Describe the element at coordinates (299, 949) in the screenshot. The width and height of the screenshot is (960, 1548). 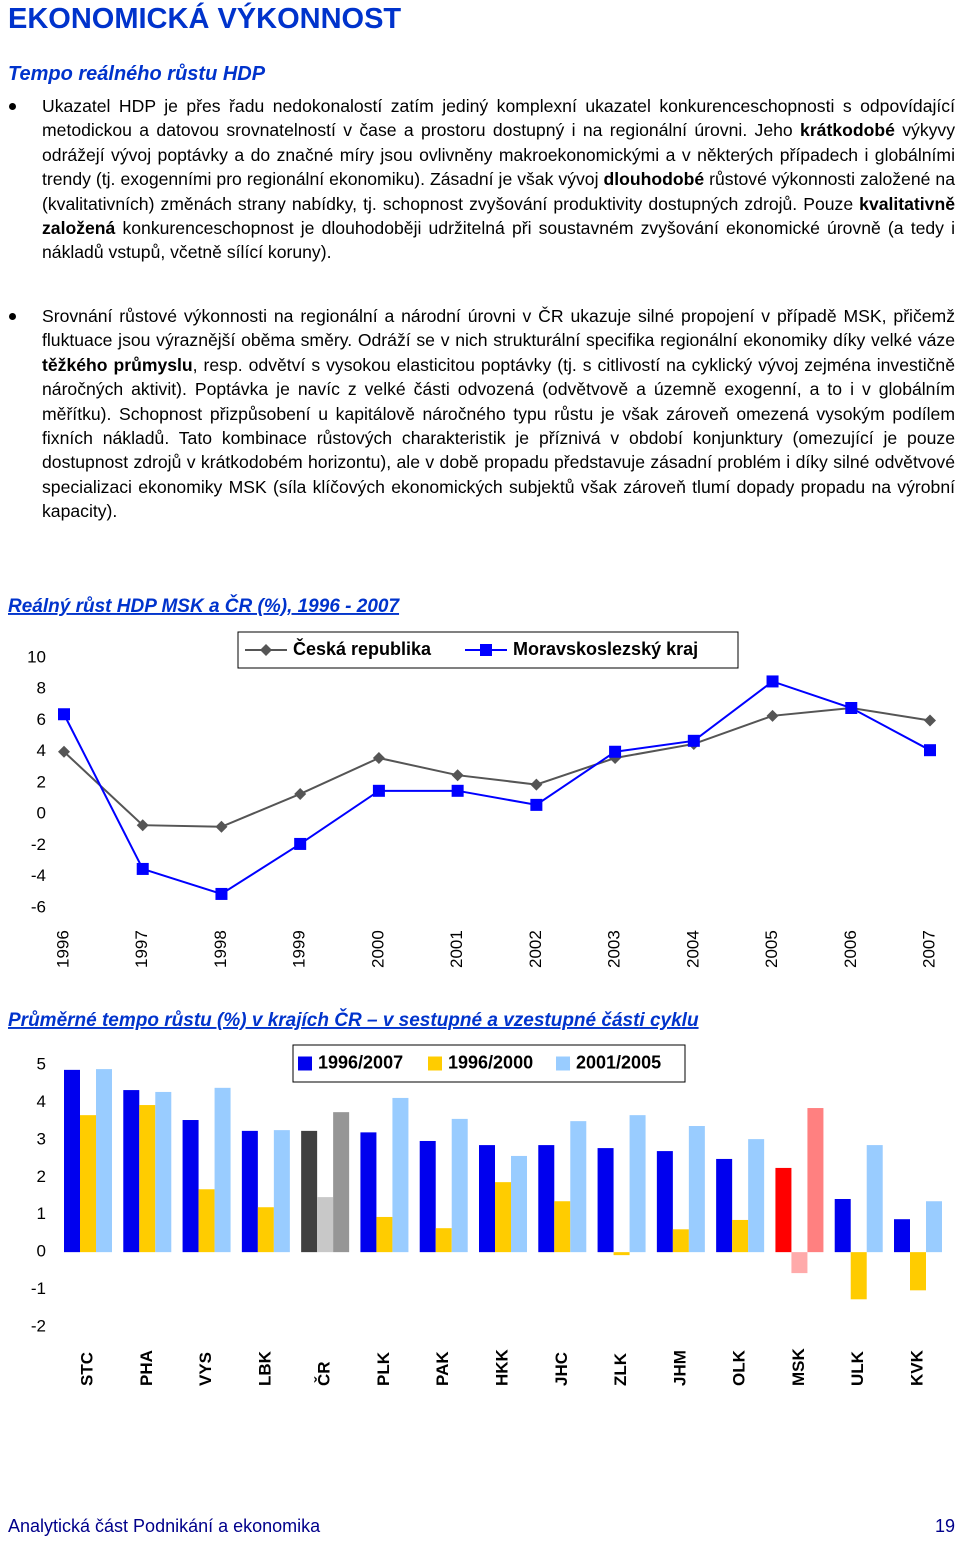
I see `x-tick-label: 1999` at that location.